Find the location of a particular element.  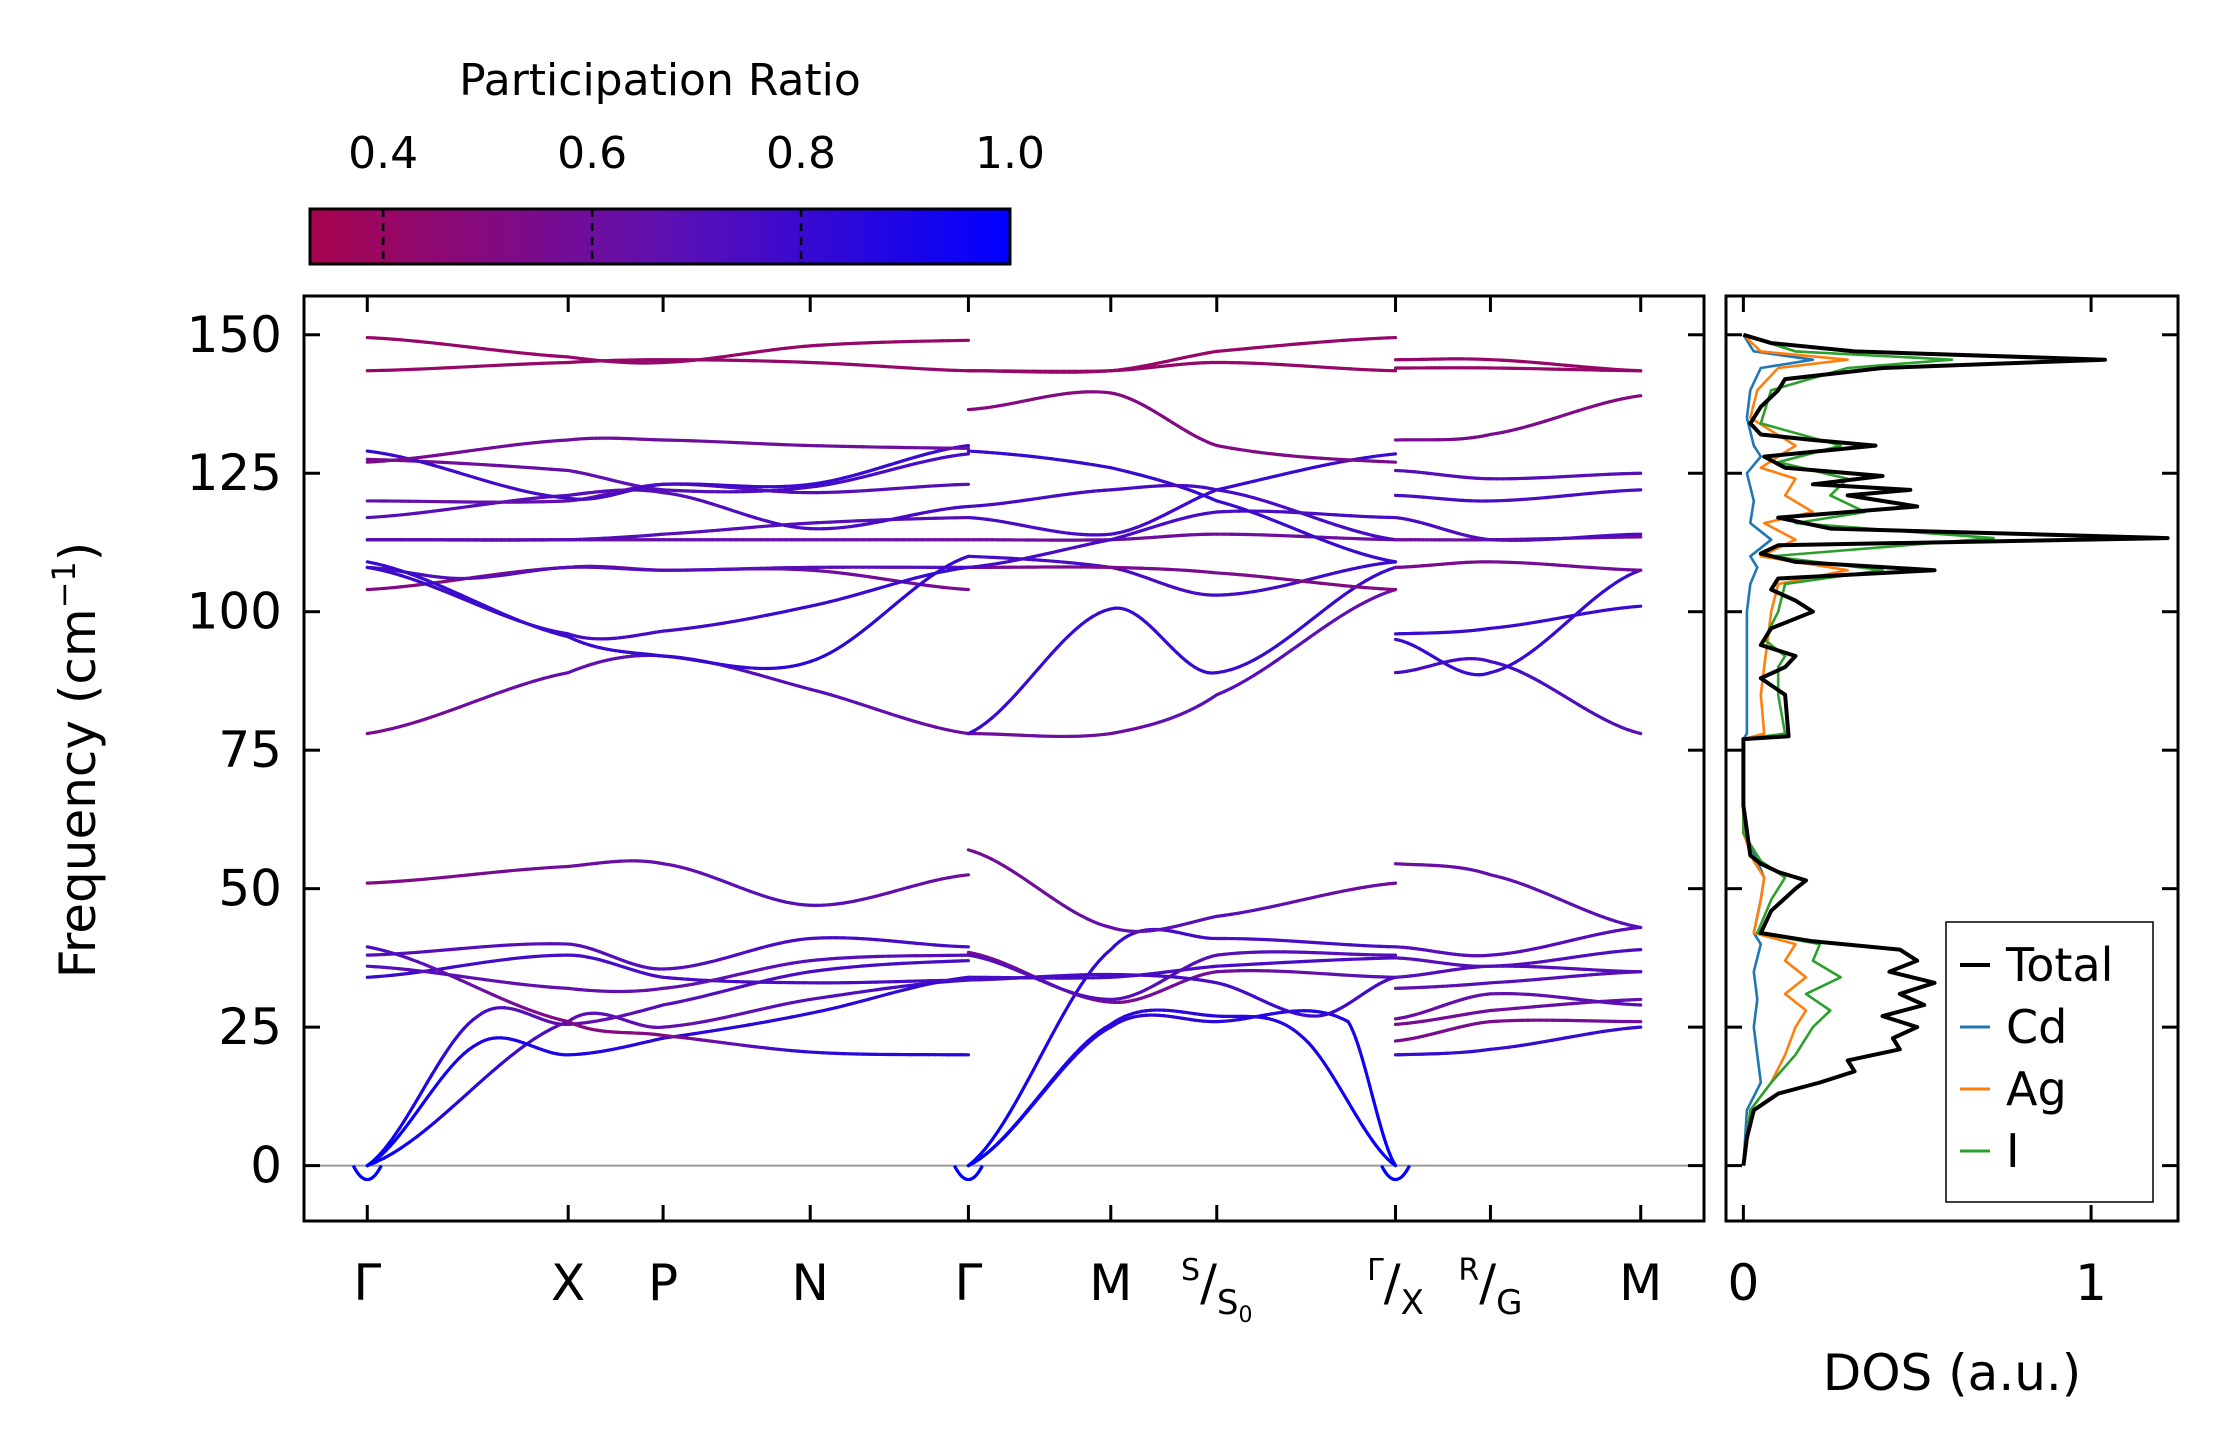

x-tick-label-top: S is located at coordinates (1190, 1270).